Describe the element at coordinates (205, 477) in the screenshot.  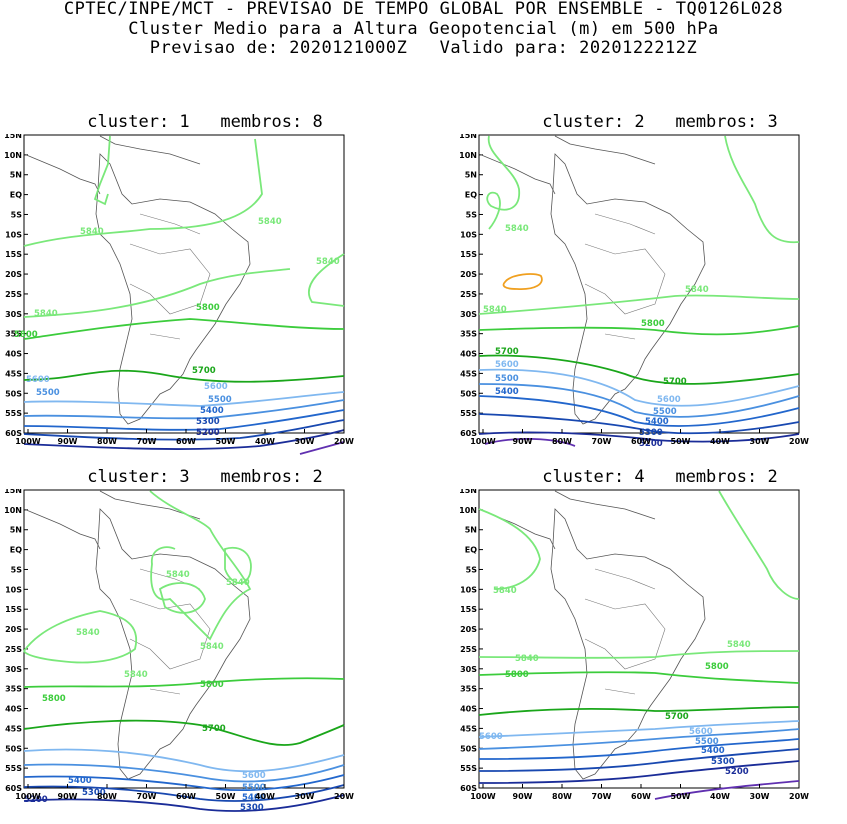
I see `panel-title: cluster: 3 membros: 2` at that location.